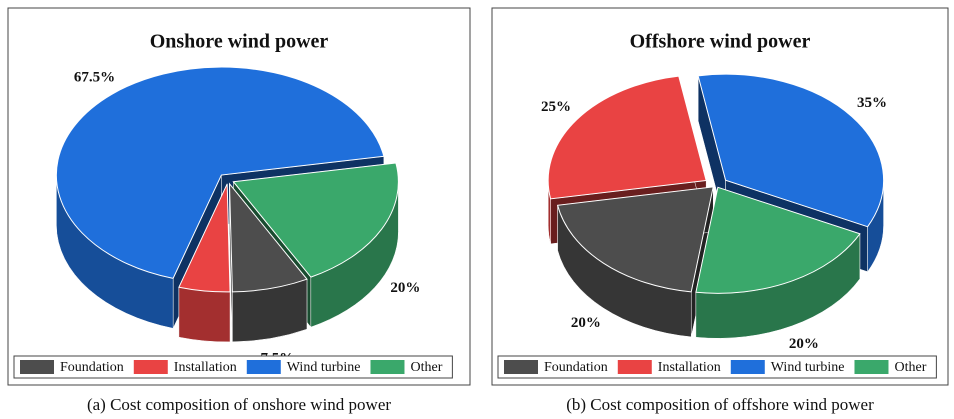 This screenshot has height=419, width=954. What do you see at coordinates (94, 77) in the screenshot?
I see `value-label: 67.5%` at bounding box center [94, 77].